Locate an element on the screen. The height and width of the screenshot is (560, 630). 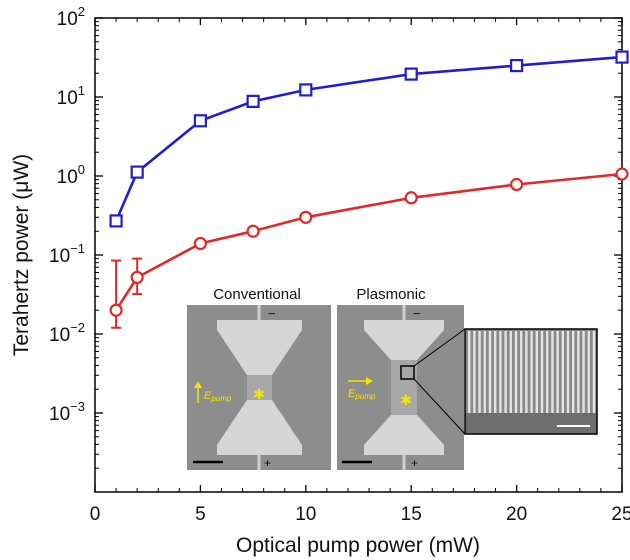
x-tick-label: 25 is located at coordinates (620, 514).